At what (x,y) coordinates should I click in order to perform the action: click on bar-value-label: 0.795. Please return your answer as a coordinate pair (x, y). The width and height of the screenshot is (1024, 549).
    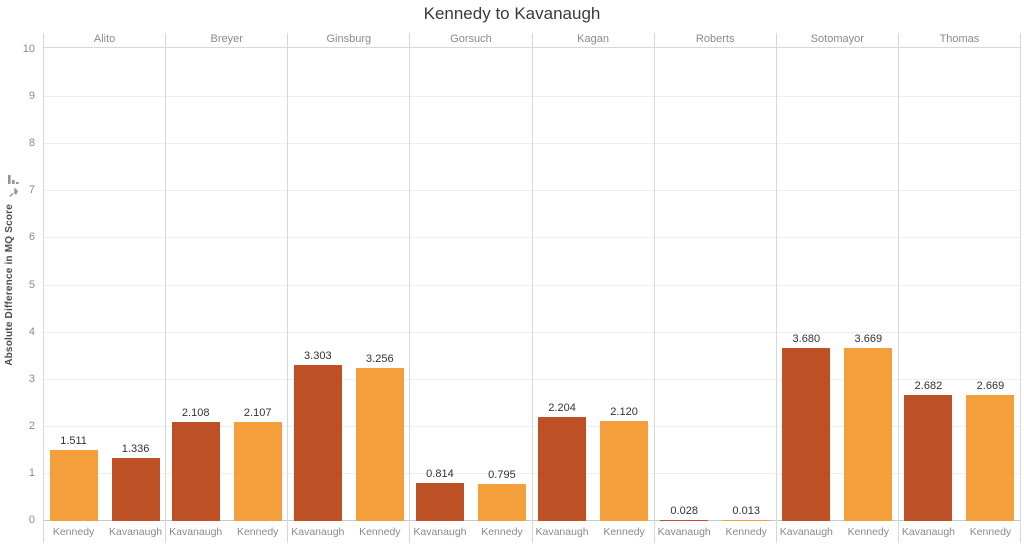
    Looking at the image, I should click on (502, 474).